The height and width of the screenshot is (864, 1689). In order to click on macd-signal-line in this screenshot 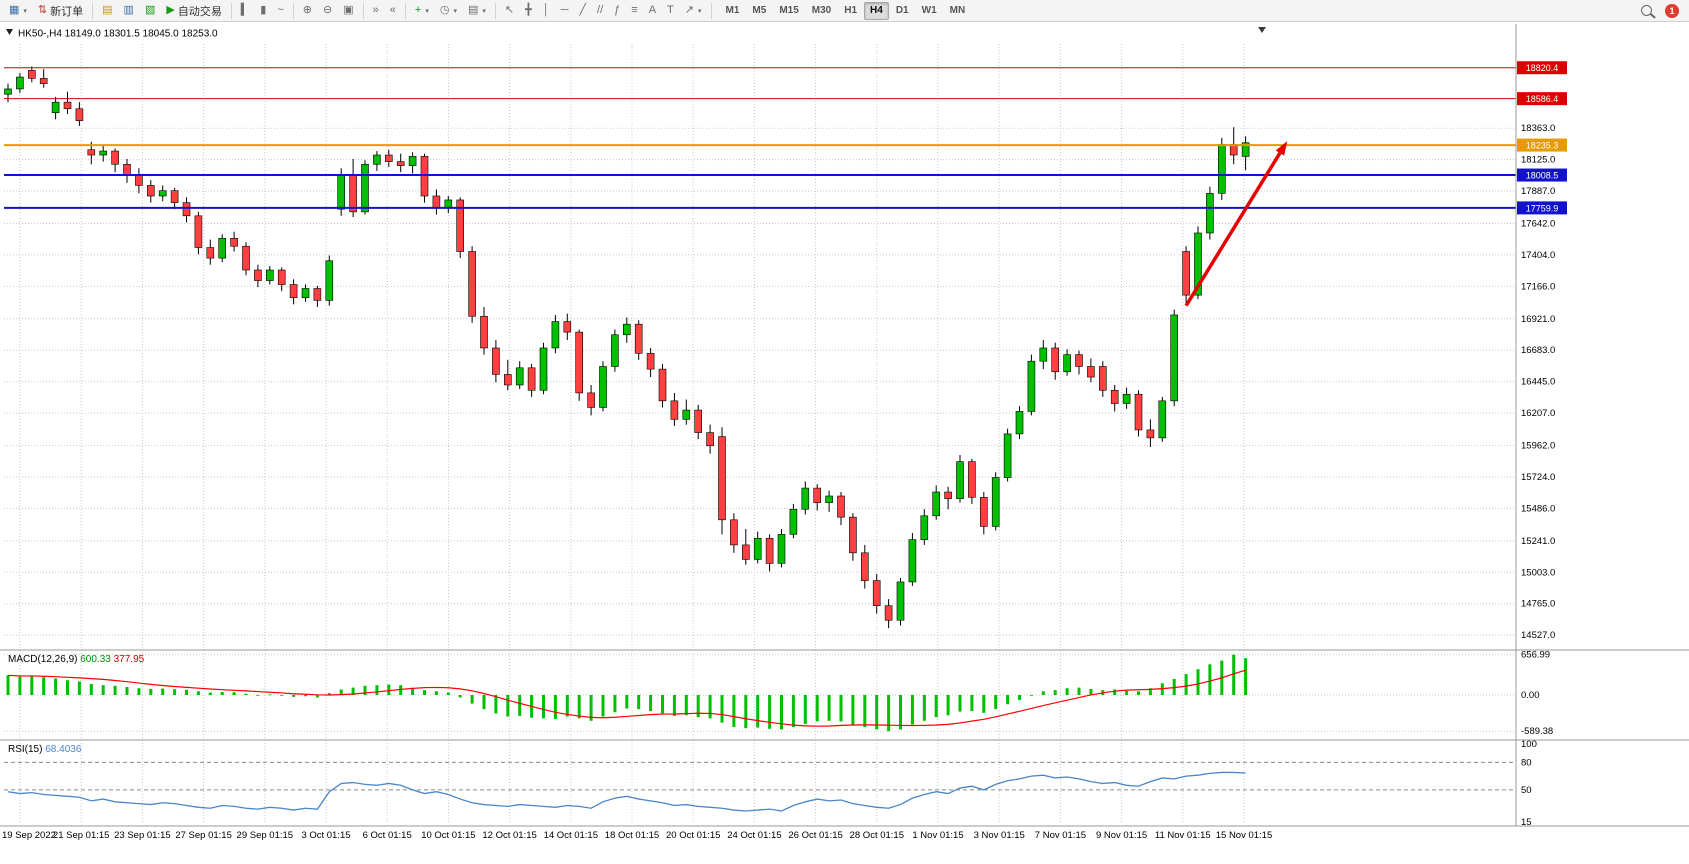, I will do `click(626, 698)`.